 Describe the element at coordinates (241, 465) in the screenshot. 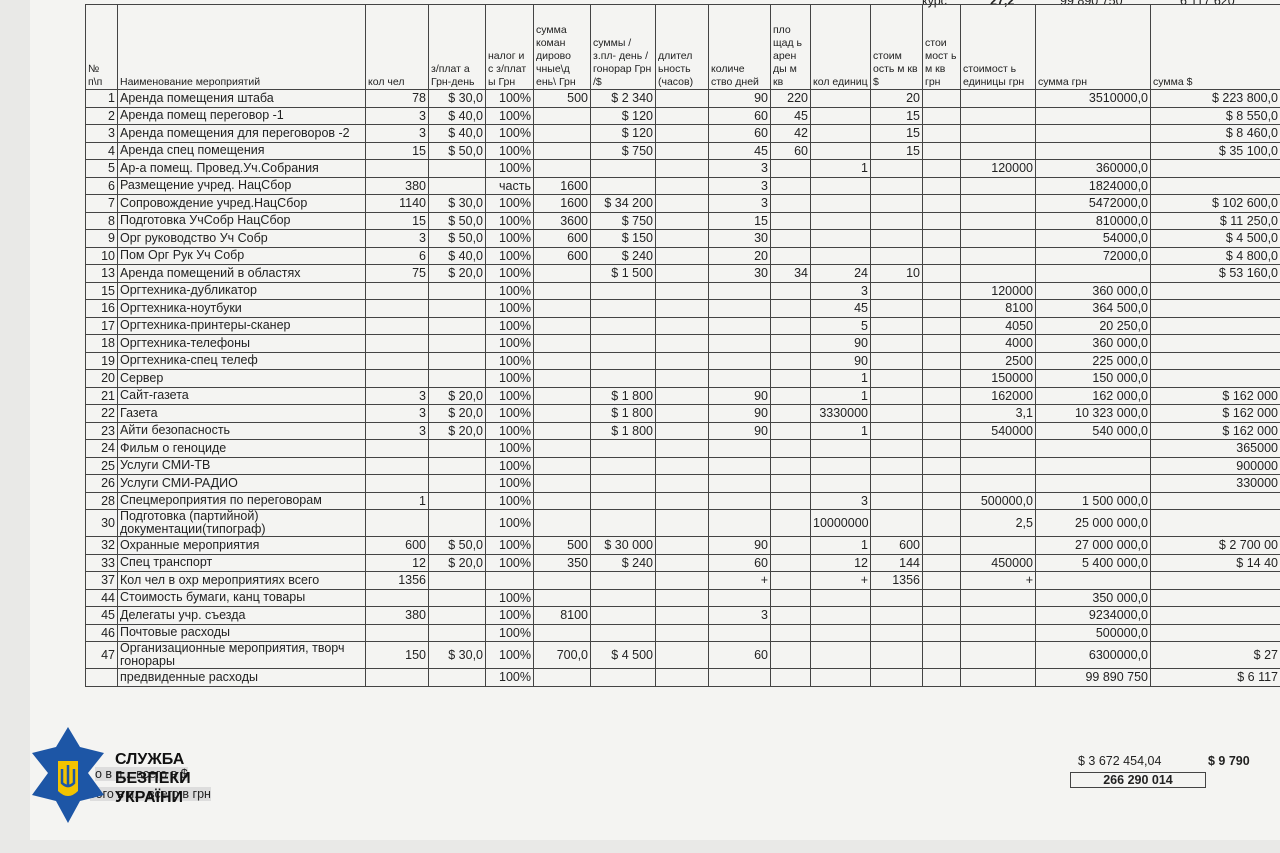

I see `table-cell: Услуги СМИ-ТВ` at that location.